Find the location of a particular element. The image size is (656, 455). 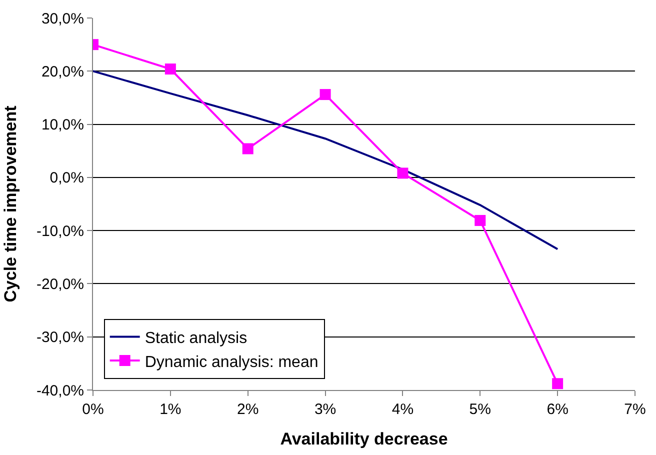

x-tick-label: 0% is located at coordinates (93, 409).